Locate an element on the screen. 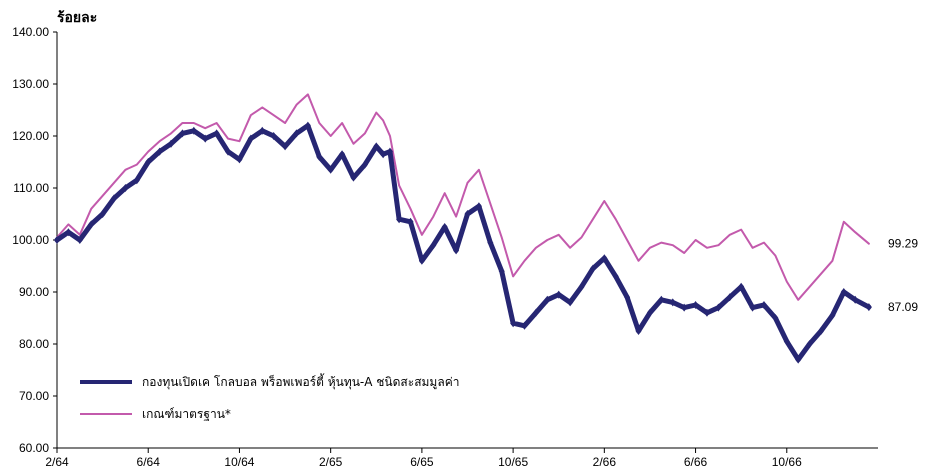 This screenshot has width=933, height=472. x-tick-label: 2/66 is located at coordinates (605, 462).